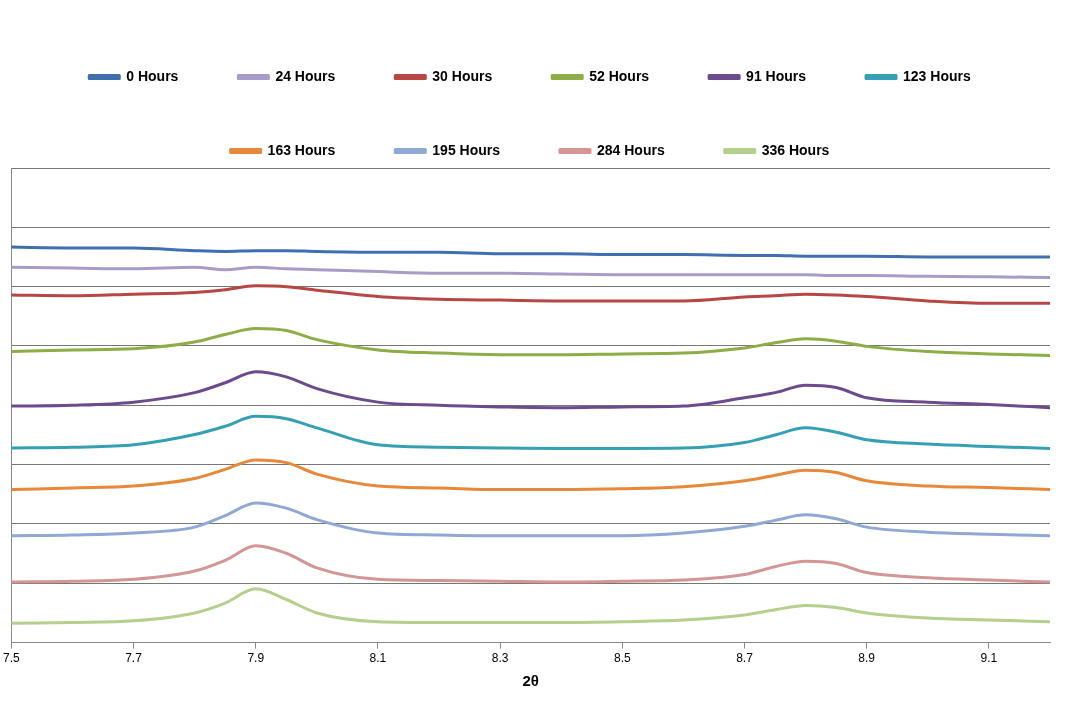  I want to click on legend-label: 163 Hours, so click(301, 149).